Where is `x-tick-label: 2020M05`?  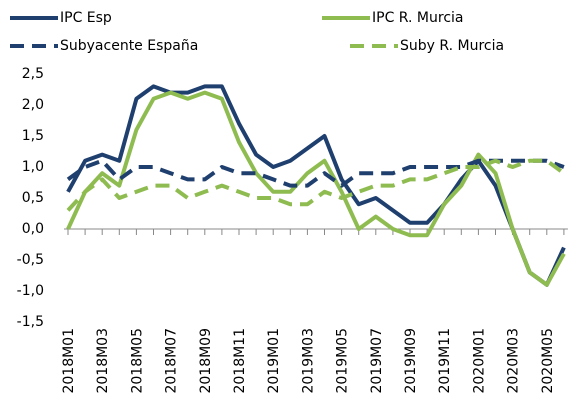 x-tick-label: 2020M05 is located at coordinates (548, 361).